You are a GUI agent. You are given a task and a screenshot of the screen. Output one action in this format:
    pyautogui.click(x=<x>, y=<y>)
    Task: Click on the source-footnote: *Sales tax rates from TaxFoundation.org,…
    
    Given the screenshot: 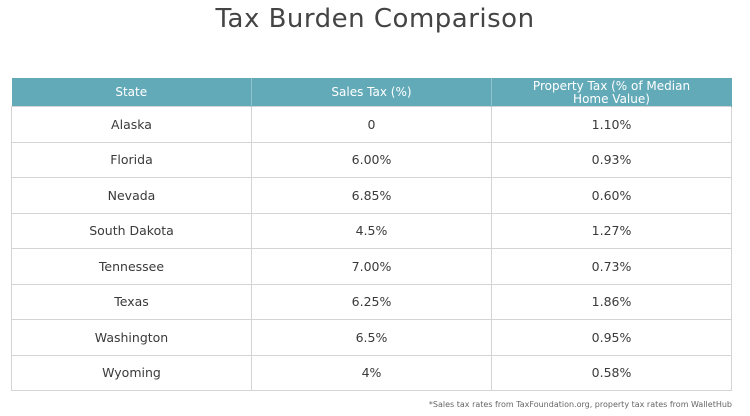 What is the action you would take?
    pyautogui.click(x=580, y=404)
    